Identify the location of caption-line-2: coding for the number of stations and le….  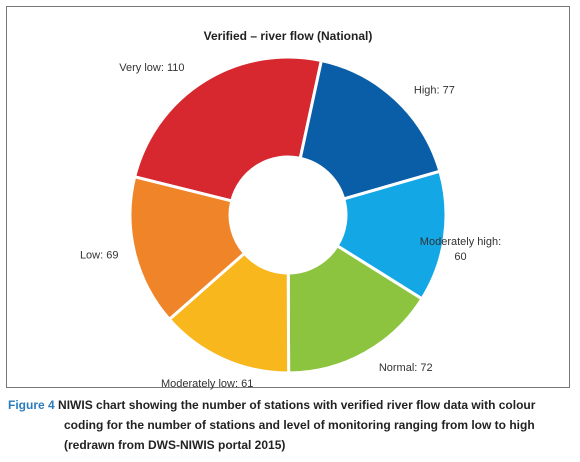
(299, 425).